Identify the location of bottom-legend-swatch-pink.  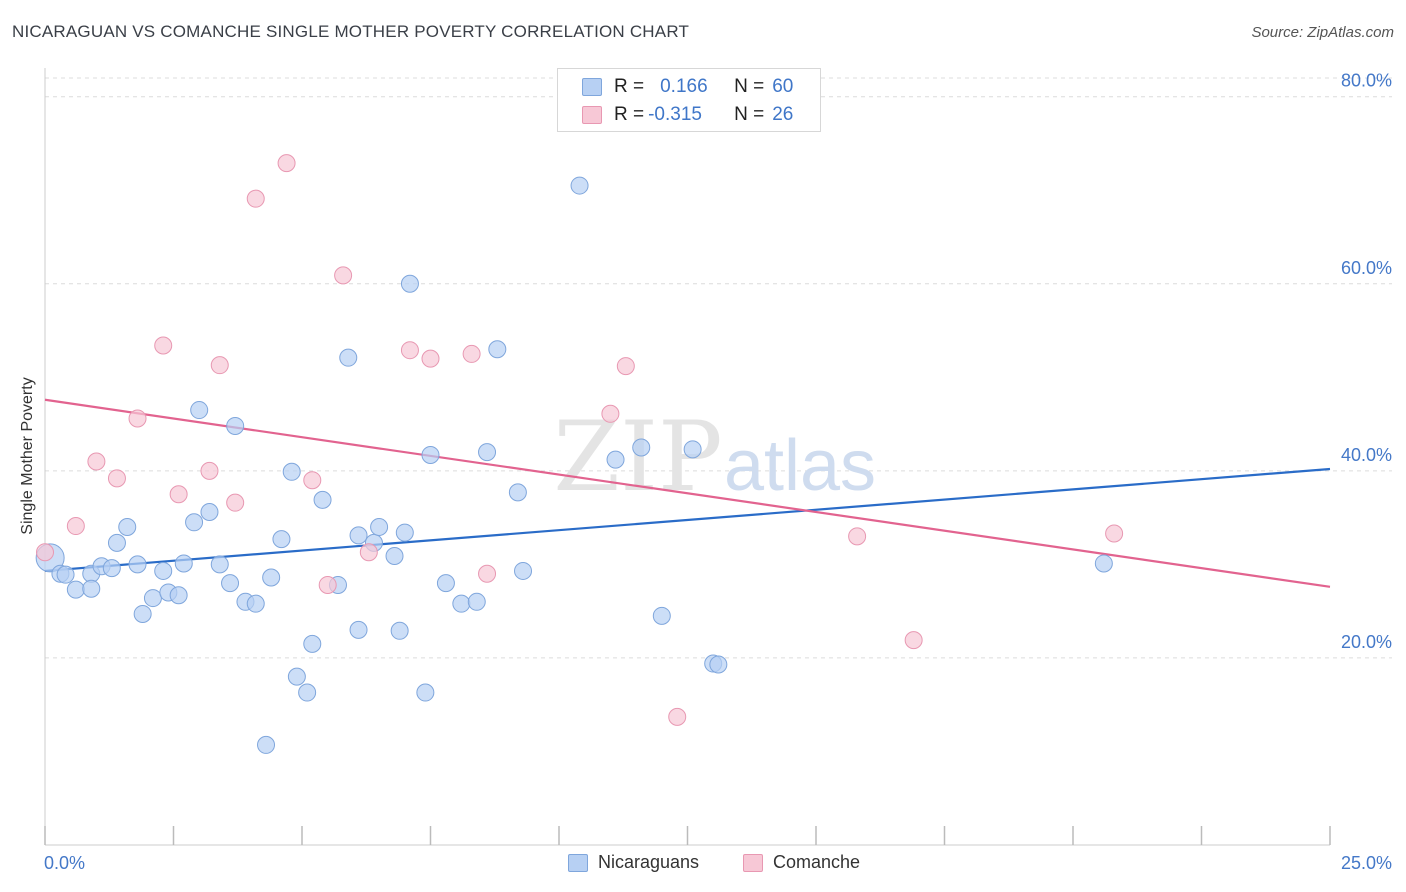
(753, 862).